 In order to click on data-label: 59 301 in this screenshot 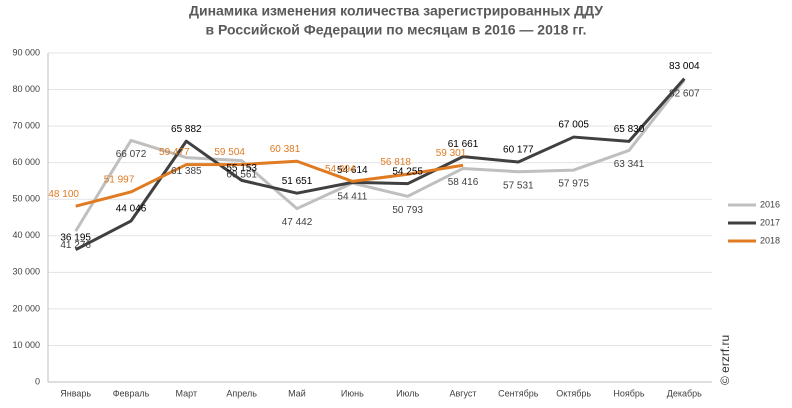, I will do `click(451, 153)`.